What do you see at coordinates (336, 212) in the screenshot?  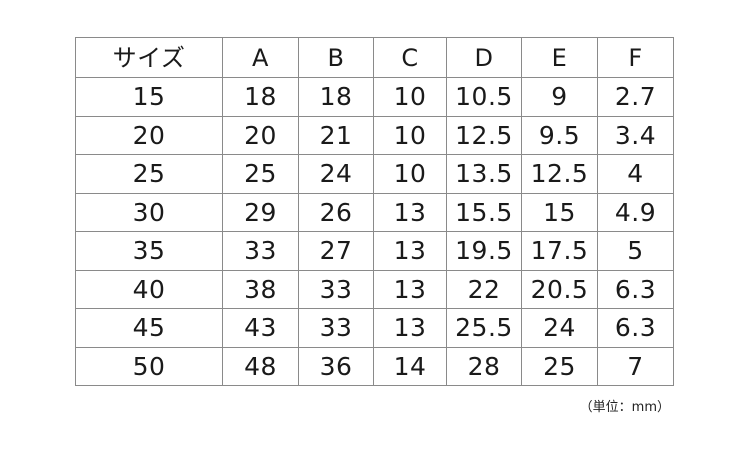 I see `value-cell: 26` at bounding box center [336, 212].